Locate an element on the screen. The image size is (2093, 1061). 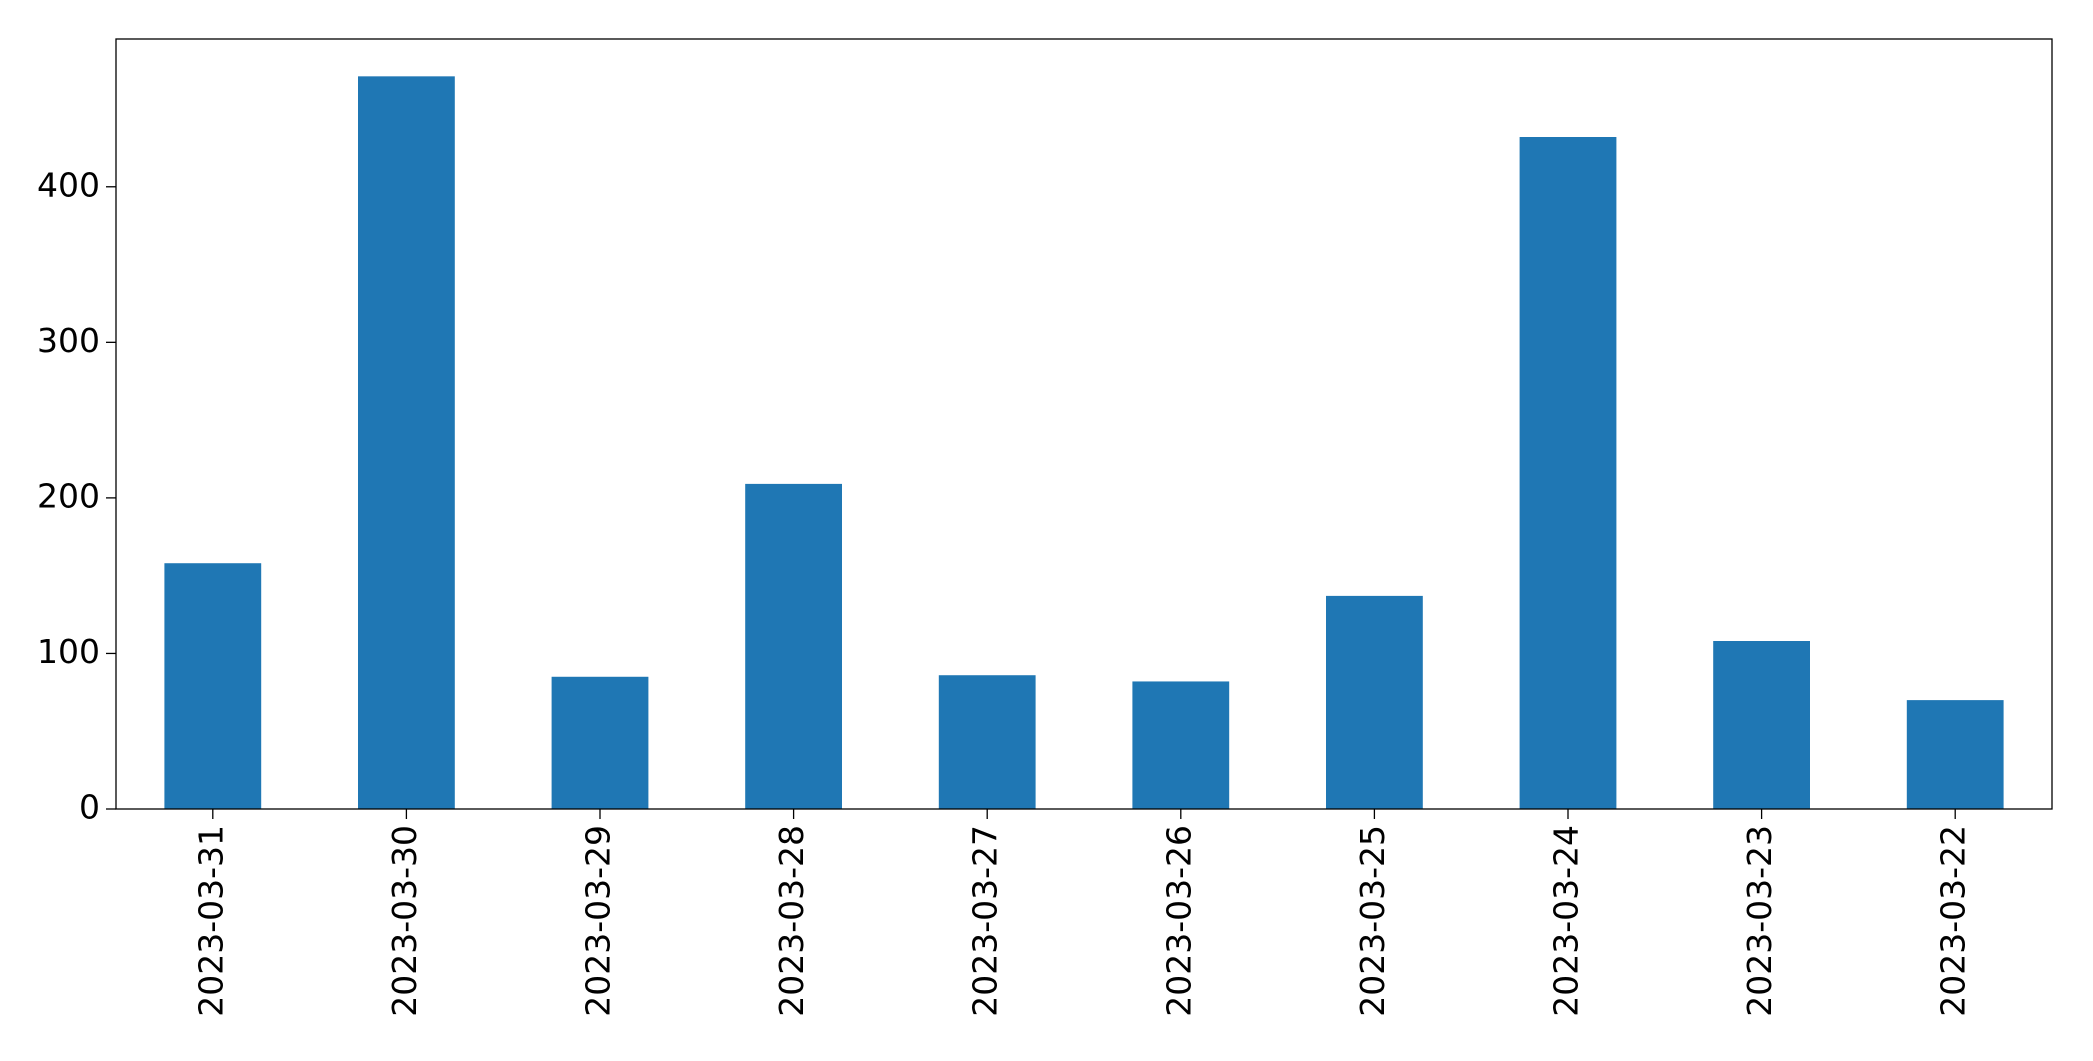
y-tick-label: 0 is located at coordinates (89, 807).